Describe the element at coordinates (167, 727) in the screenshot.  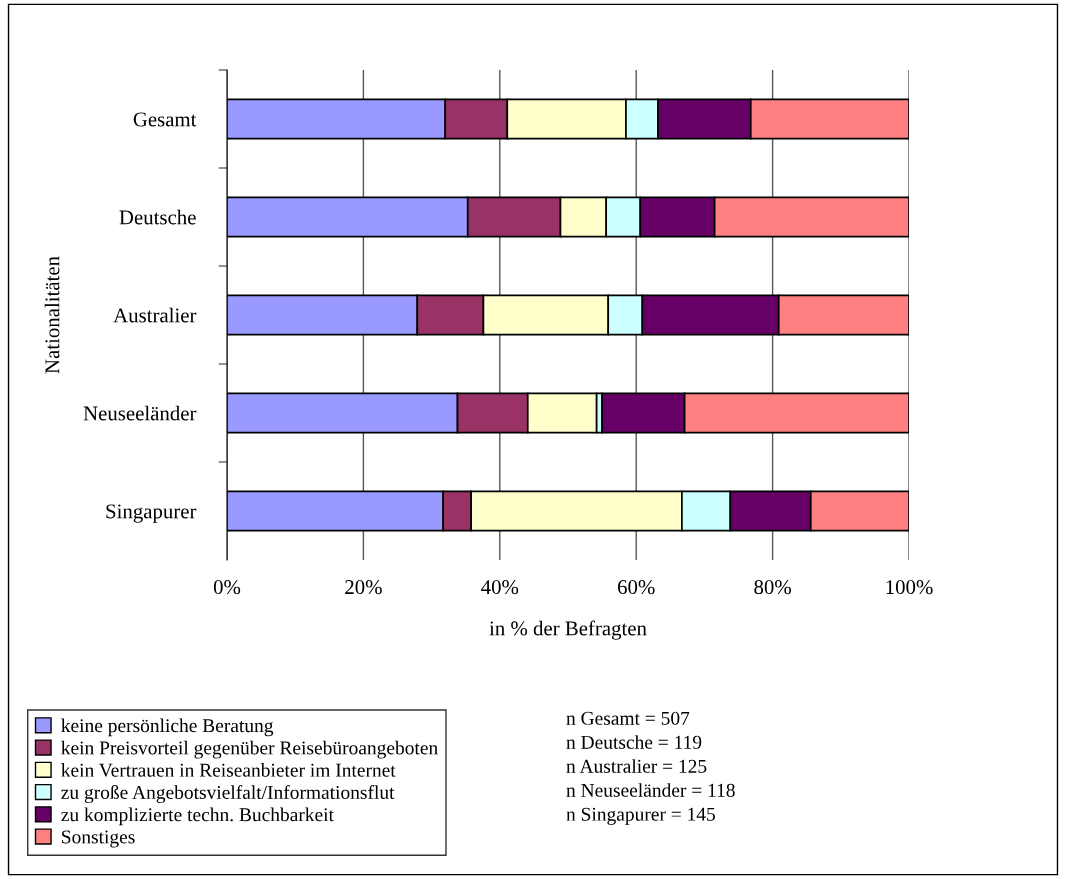
I see `legend-label: keine persönliche Beratung` at that location.